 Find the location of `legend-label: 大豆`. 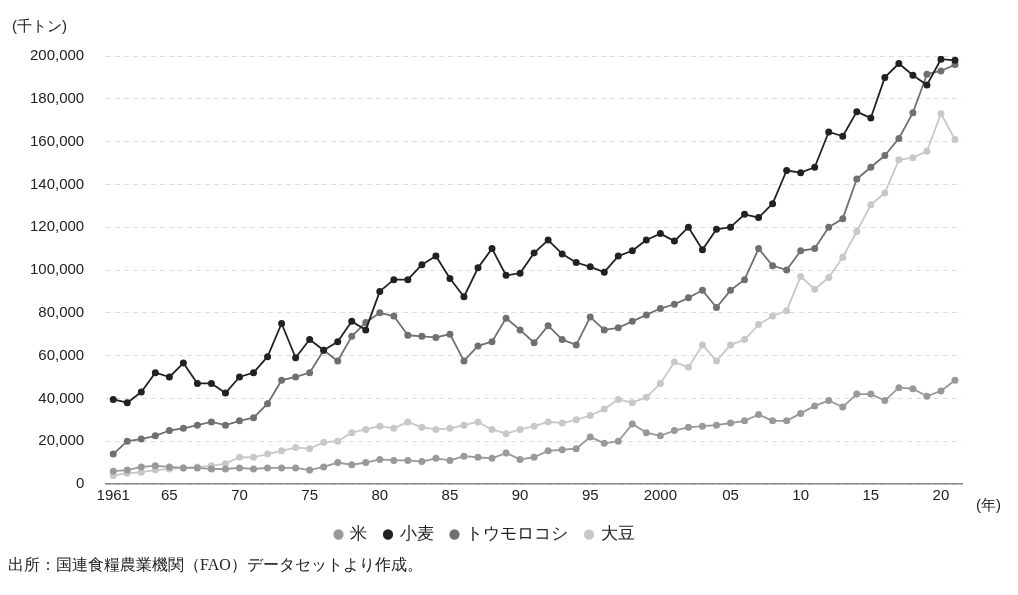

legend-label: 大豆 is located at coordinates (617, 534).